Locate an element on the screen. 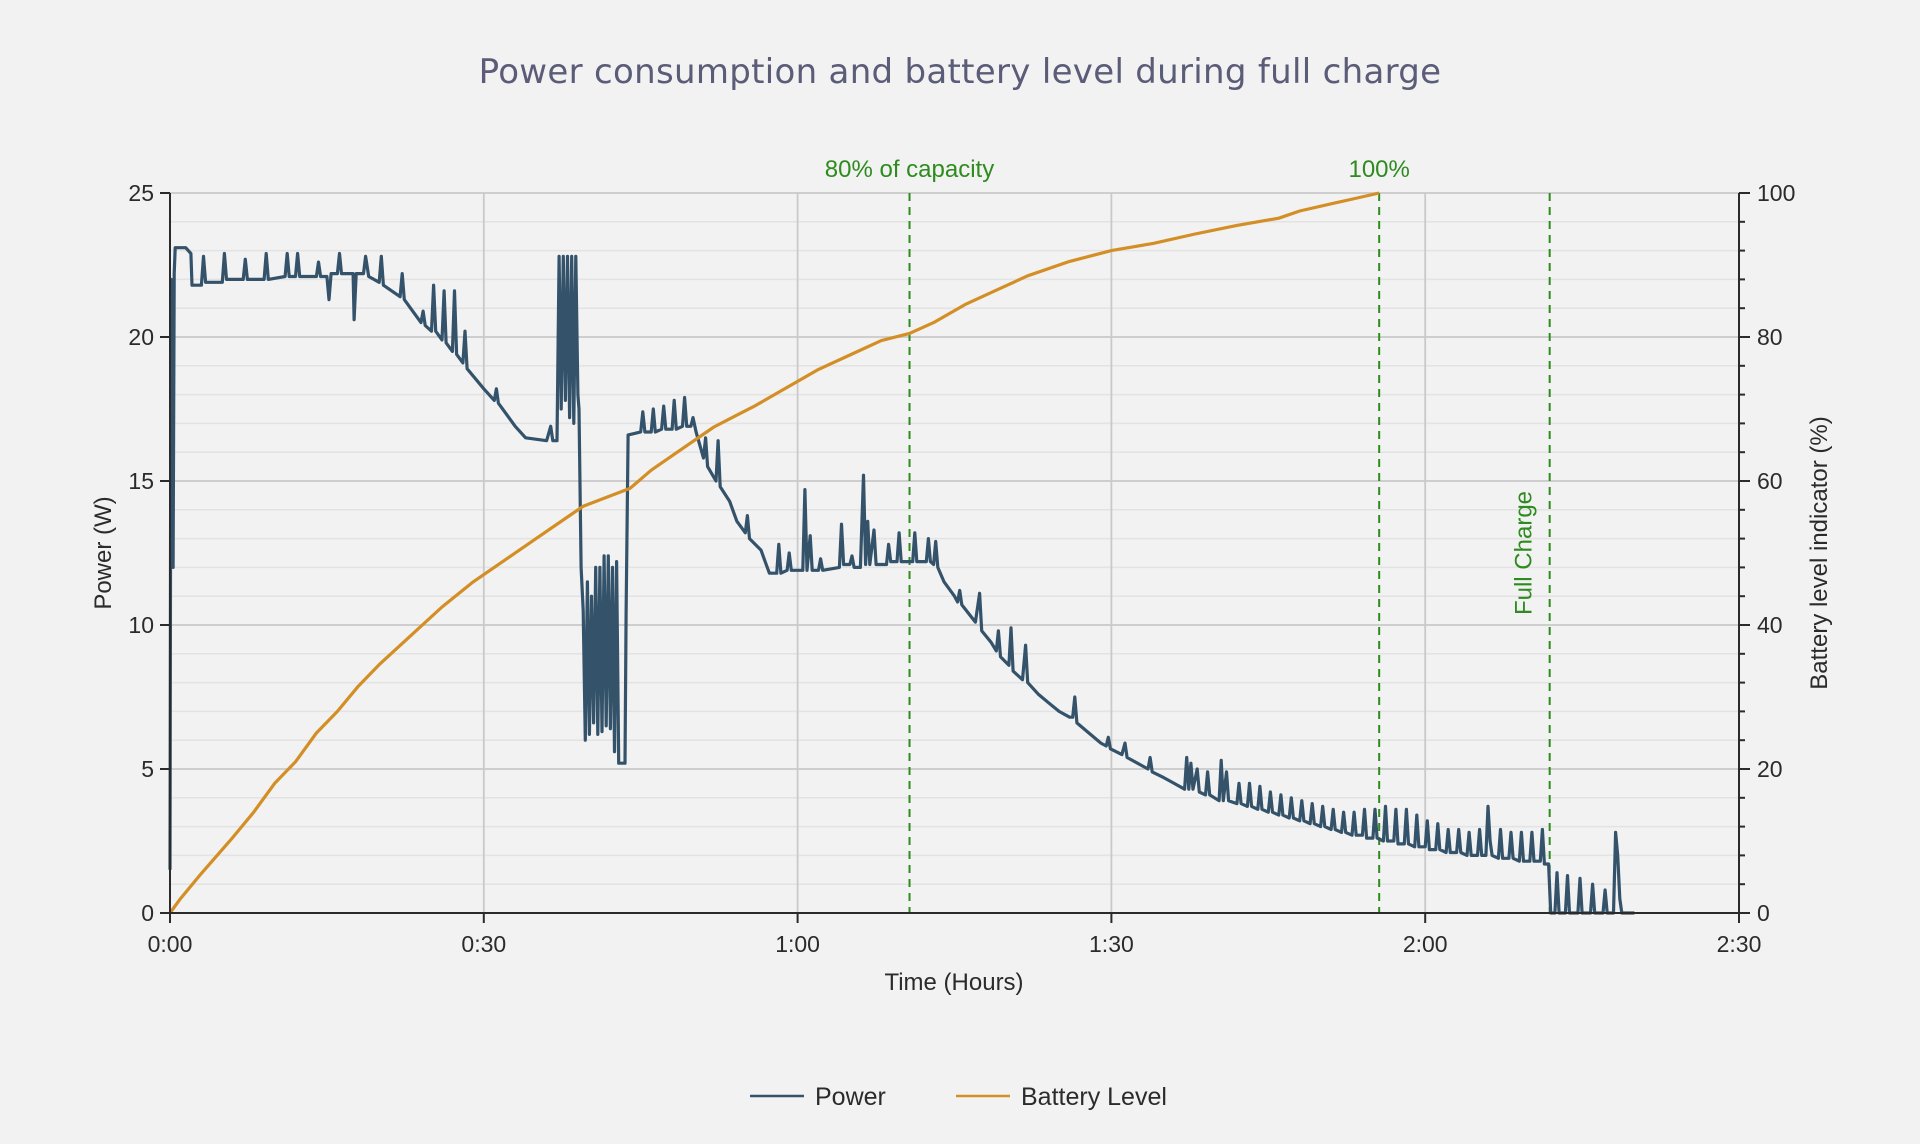  y2-tick-label: 40 is located at coordinates (1770, 625).